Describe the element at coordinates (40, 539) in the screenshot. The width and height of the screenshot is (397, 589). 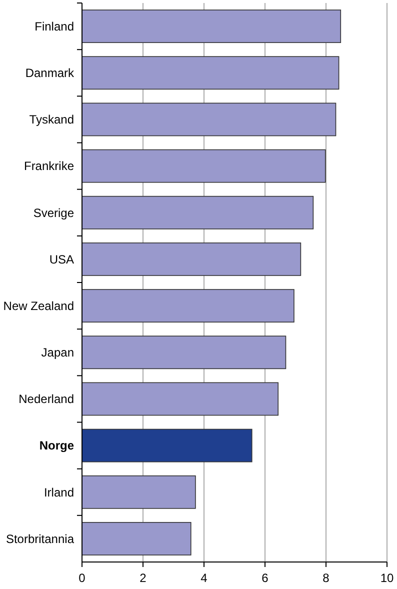
I see `y-tick-label: Storbritannia` at that location.